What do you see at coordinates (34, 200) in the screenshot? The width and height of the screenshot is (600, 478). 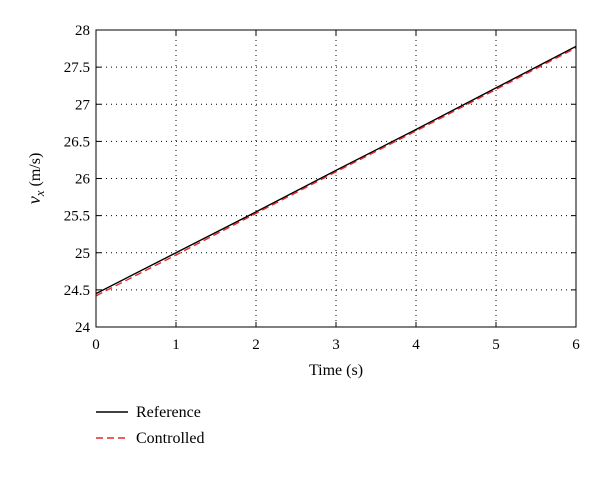 I see `y-axis-label-main: v` at bounding box center [34, 200].